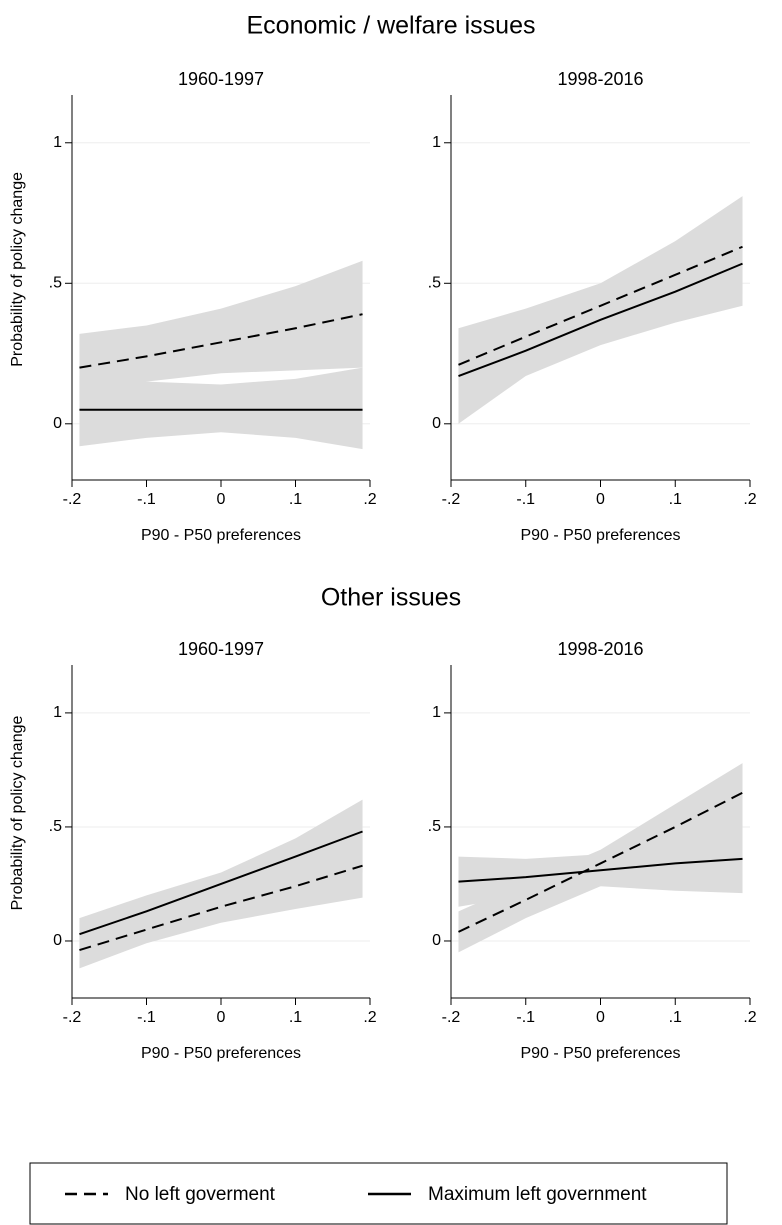 Image resolution: width=782 pixels, height=1225 pixels. I want to click on legend-box, so click(378, 1193).